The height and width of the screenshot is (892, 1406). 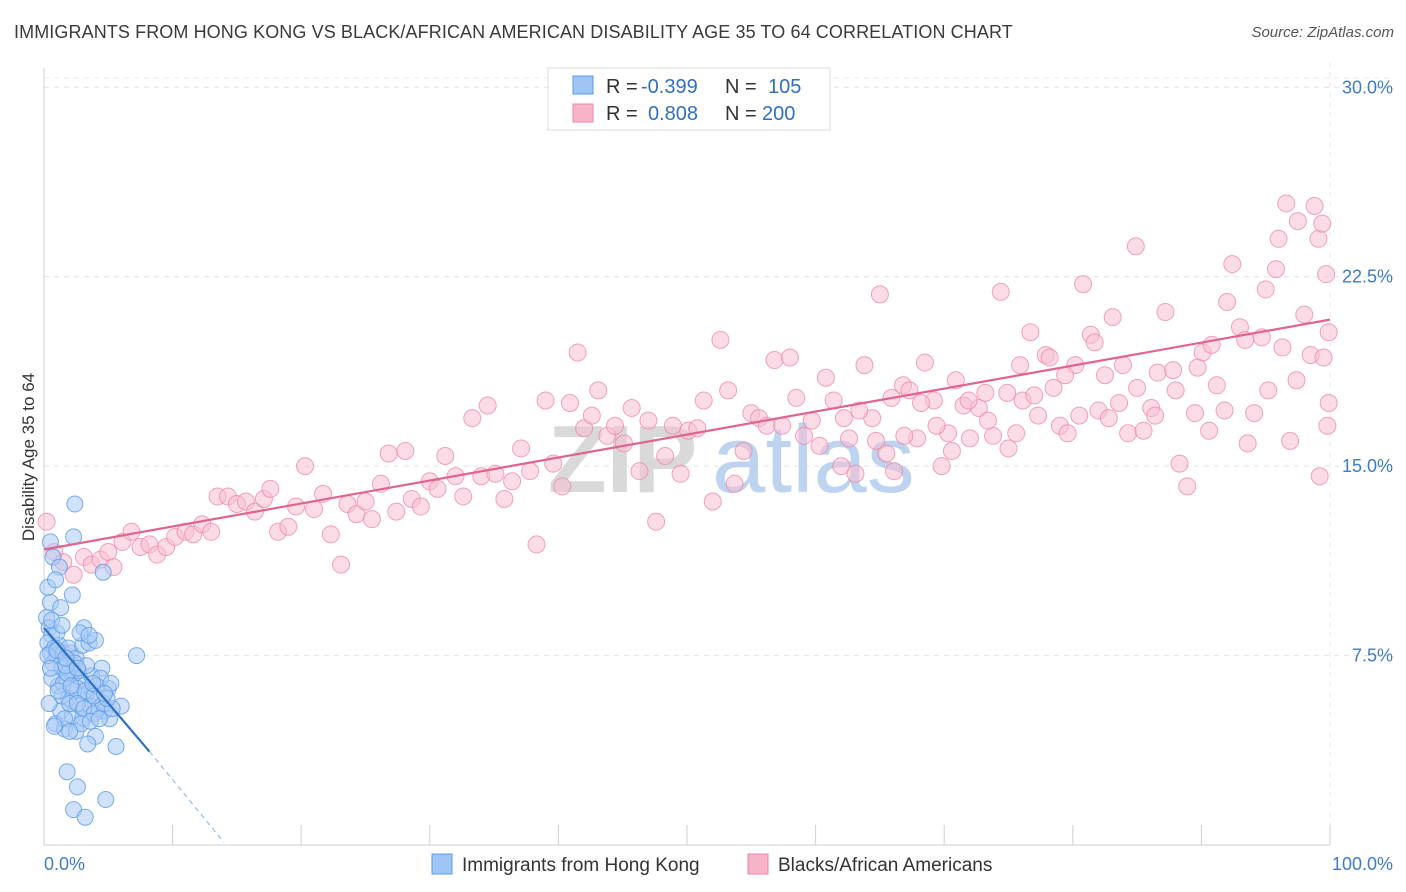 I want to click on x-tick-max: 100.0%, so click(x=1362, y=864).